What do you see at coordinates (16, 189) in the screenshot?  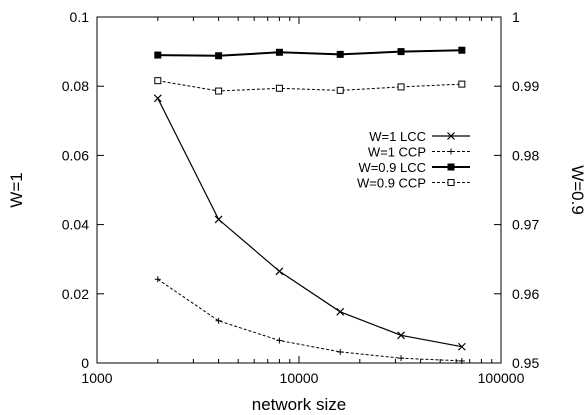 I see `y-left-axis-label: W=1` at bounding box center [16, 189].